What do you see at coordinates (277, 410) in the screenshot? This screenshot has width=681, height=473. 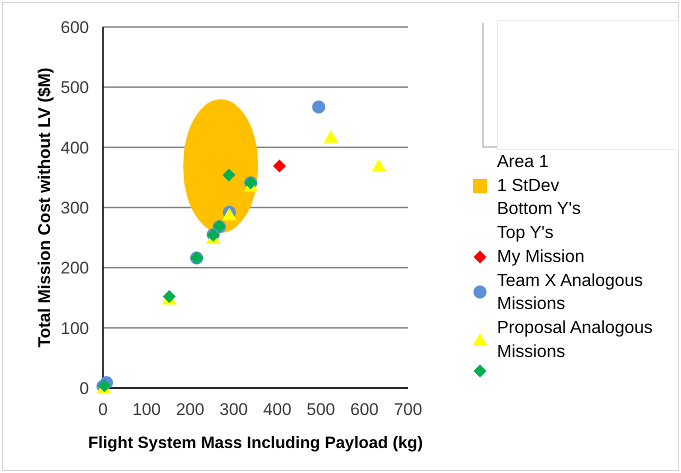 I see `x-tick-label: 400` at bounding box center [277, 410].